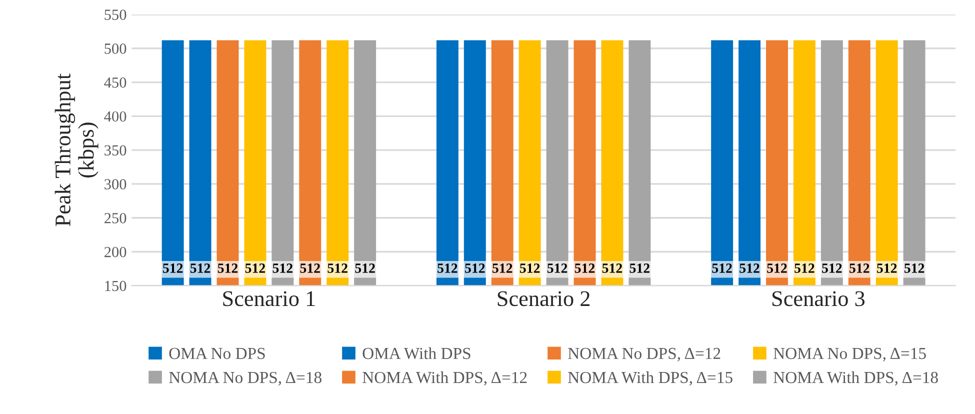 This screenshot has width=975, height=414. I want to click on x-tick-label: Scenario 2, so click(544, 298).